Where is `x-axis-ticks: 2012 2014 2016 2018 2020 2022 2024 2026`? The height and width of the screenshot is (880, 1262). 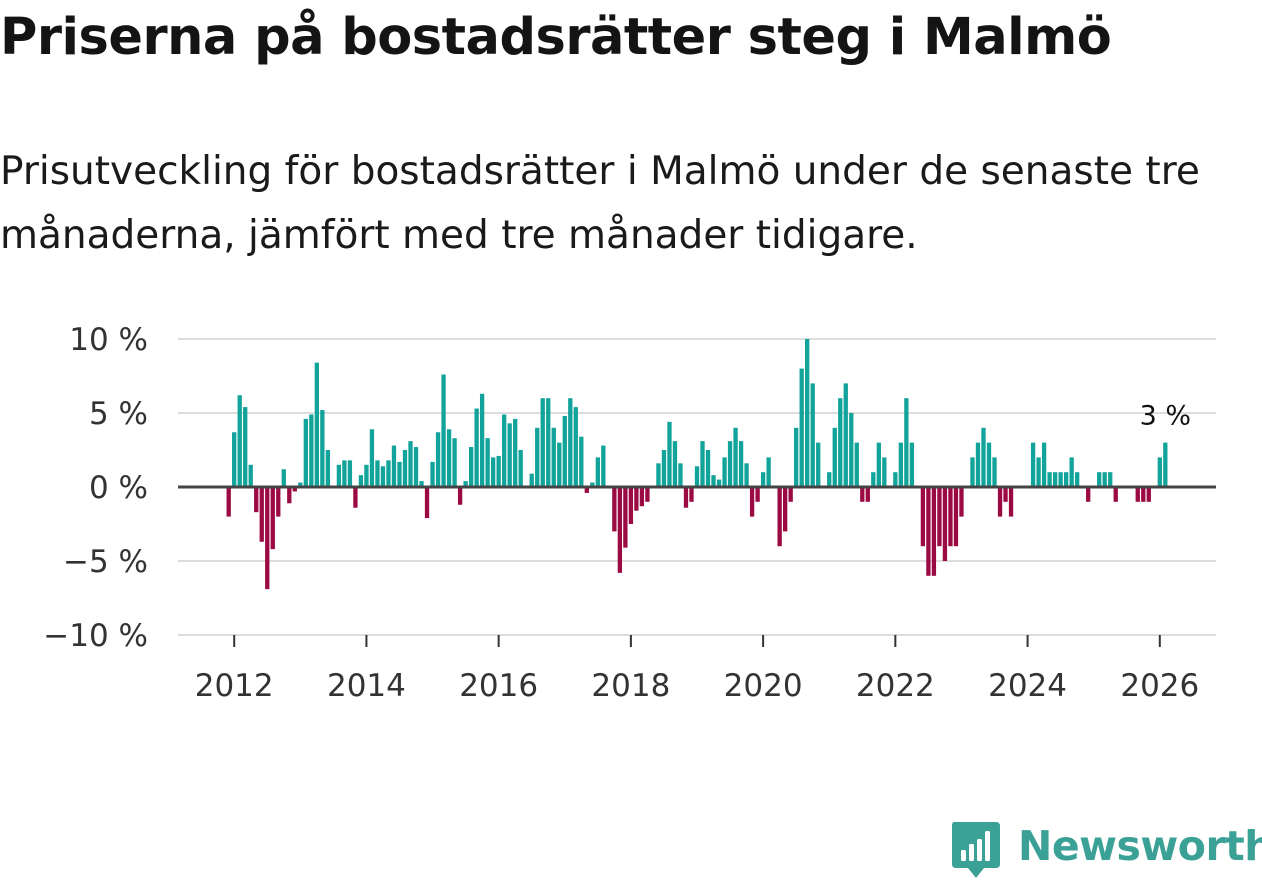
x-axis-ticks: 2012 2014 2016 2018 2020 2022 2024 2026 is located at coordinates (697, 669).